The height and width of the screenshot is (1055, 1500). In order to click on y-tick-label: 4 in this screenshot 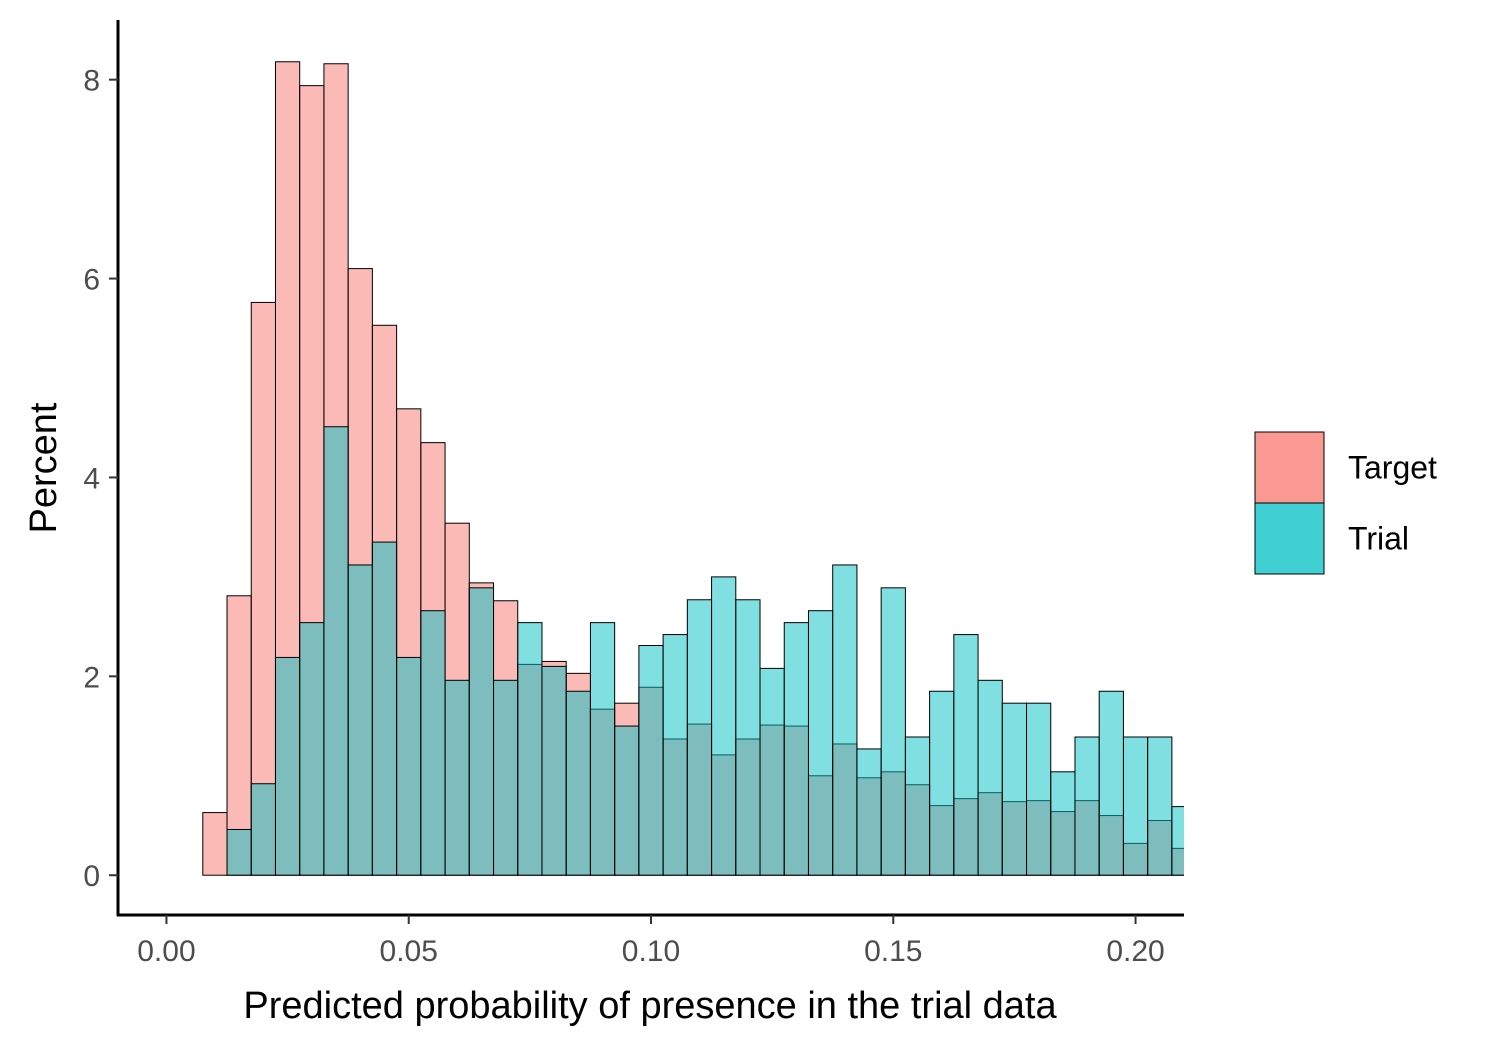, I will do `click(91, 478)`.